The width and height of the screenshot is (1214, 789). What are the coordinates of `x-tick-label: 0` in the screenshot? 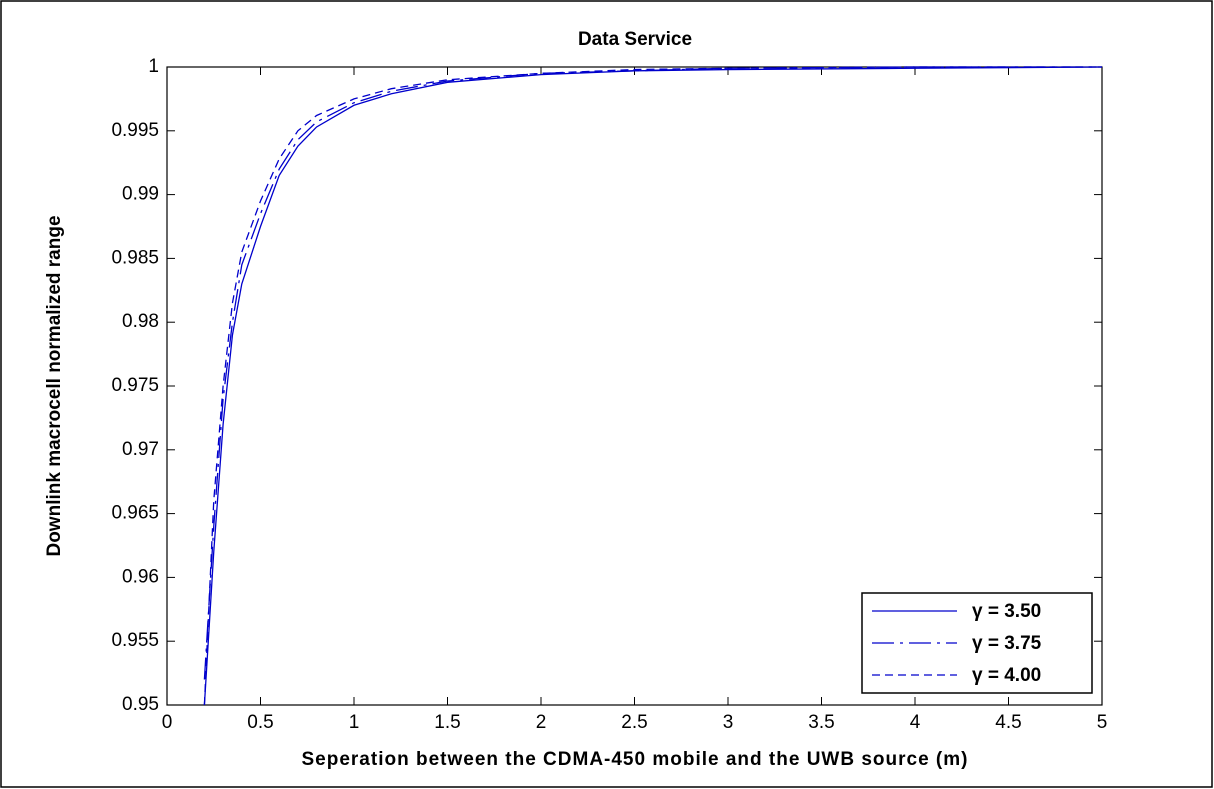 It's located at (167, 722).